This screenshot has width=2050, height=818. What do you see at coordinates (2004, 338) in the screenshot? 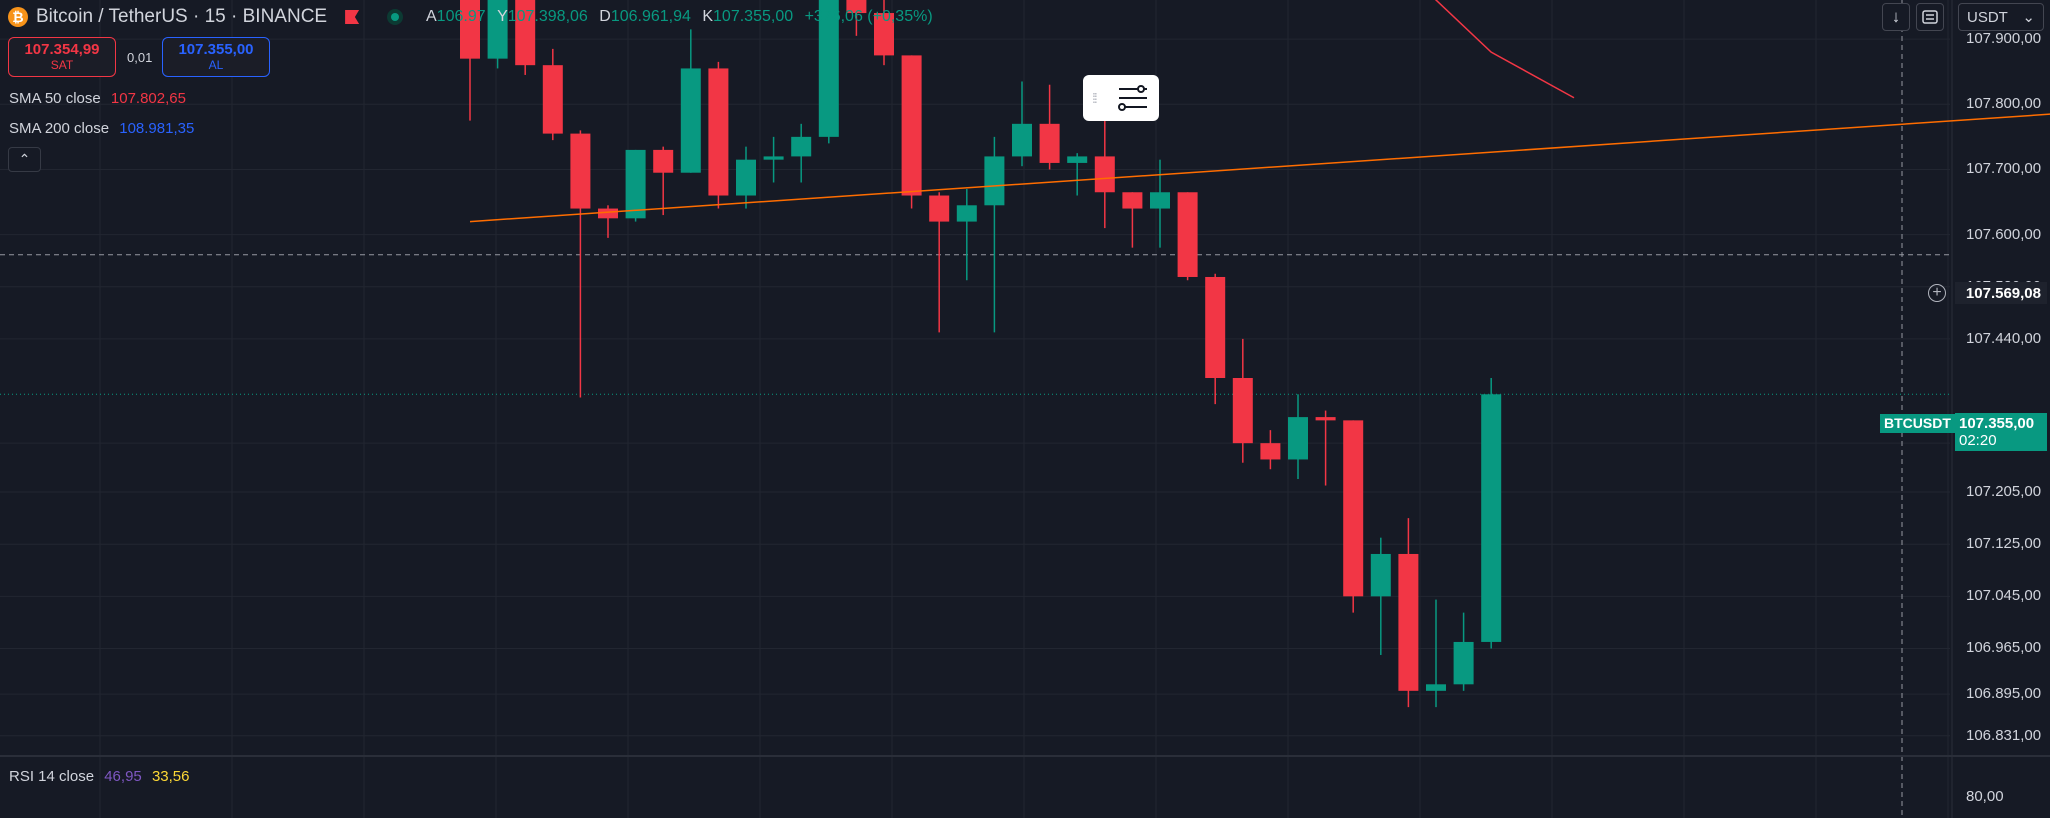
I see `price-scale-label: 107.440,00` at bounding box center [2004, 338].